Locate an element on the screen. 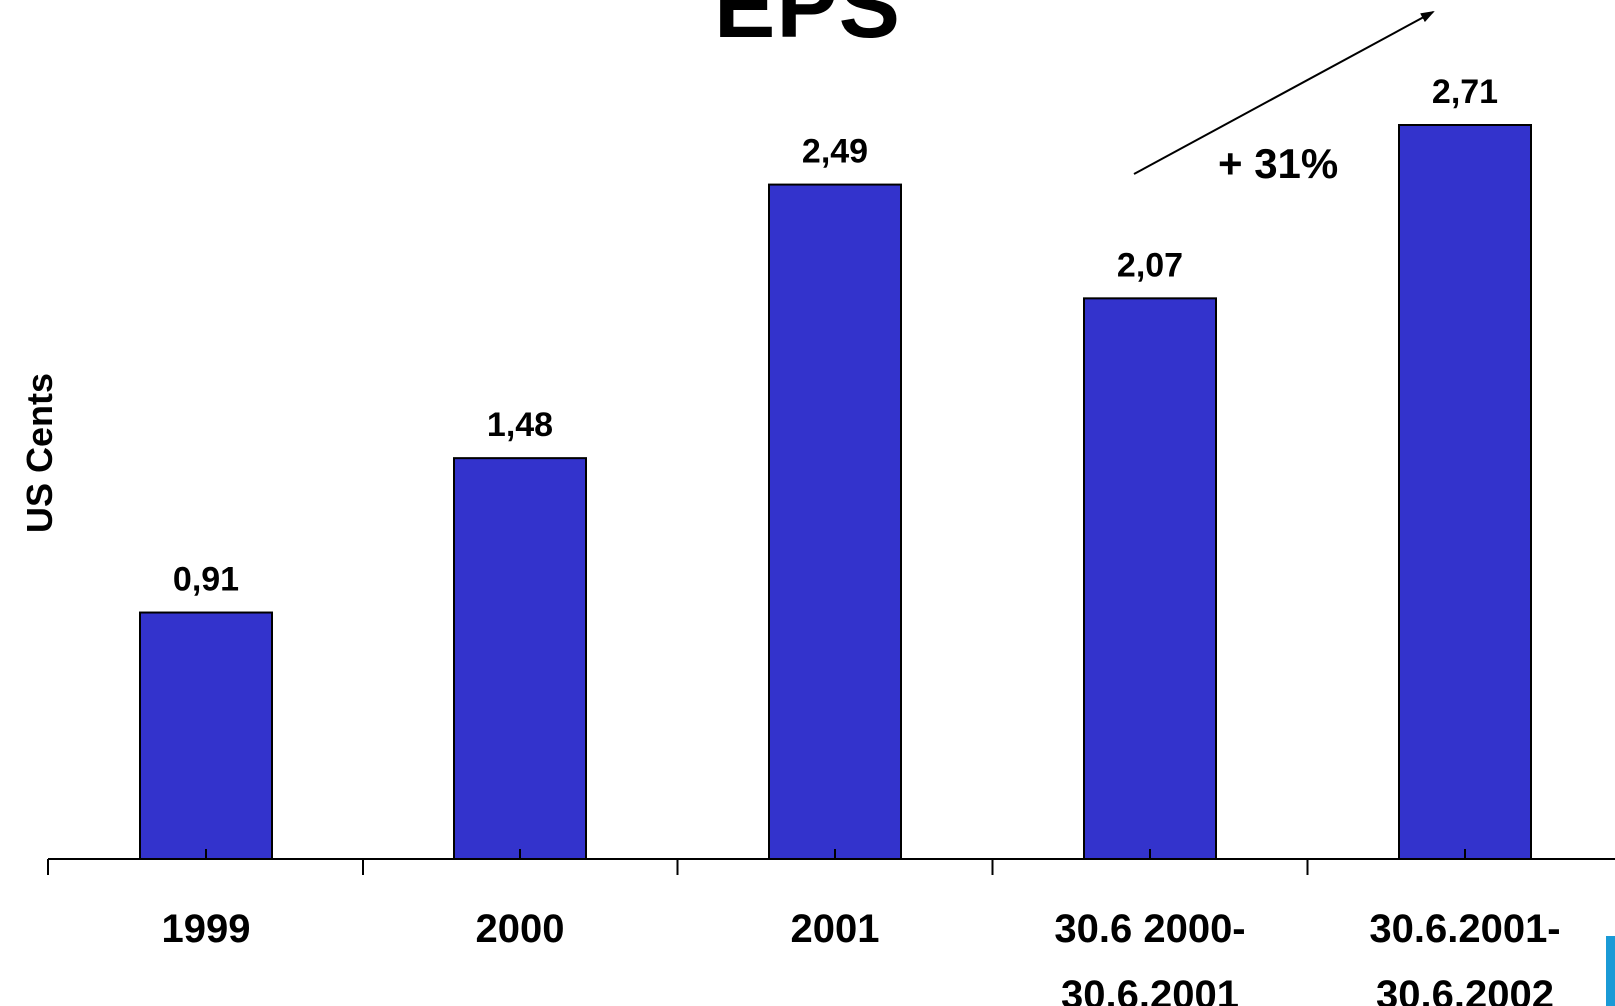  x-tick-label-3: 2001 is located at coordinates (835, 929).